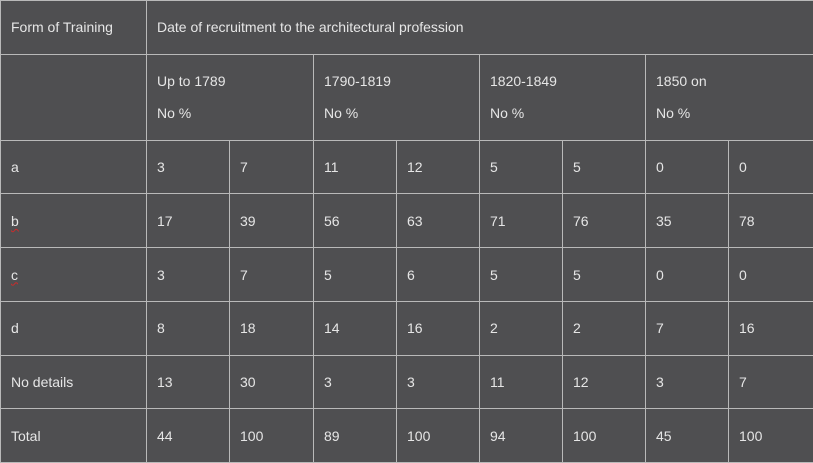  I want to click on table-cell: 35, so click(687, 221).